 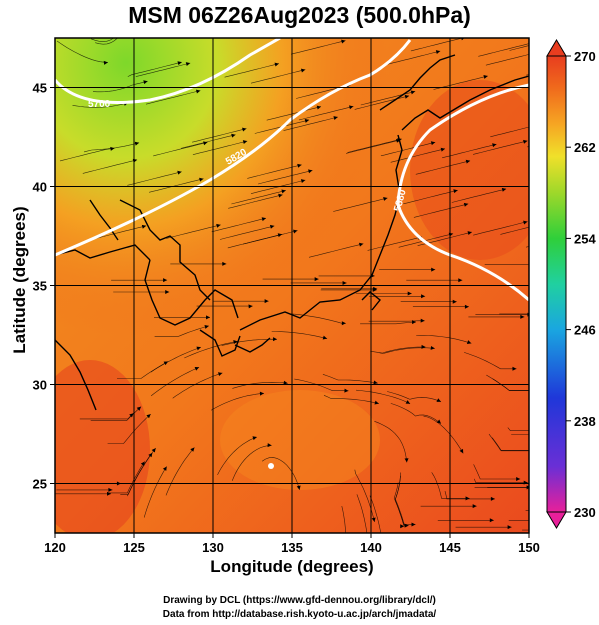 What do you see at coordinates (585, 512) in the screenshot?
I see `colorbar-tick-label: 230` at bounding box center [585, 512].